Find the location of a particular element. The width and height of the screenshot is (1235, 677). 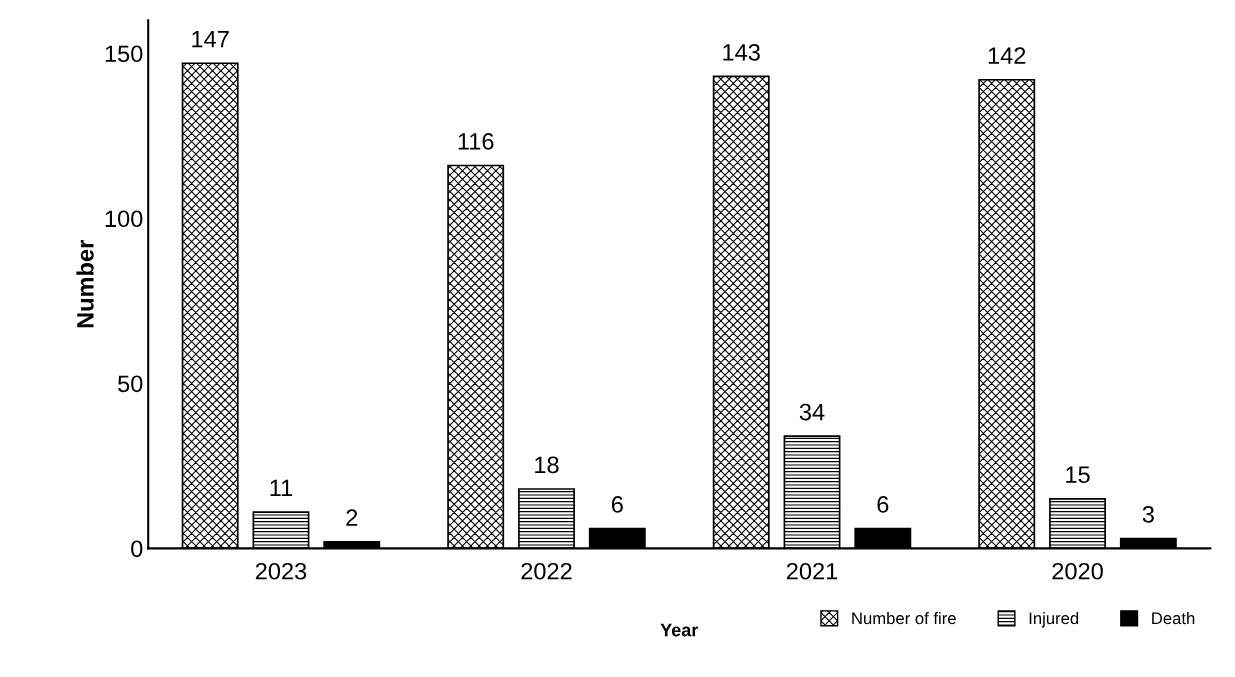

x-tick-label: 2023 is located at coordinates (281, 571).